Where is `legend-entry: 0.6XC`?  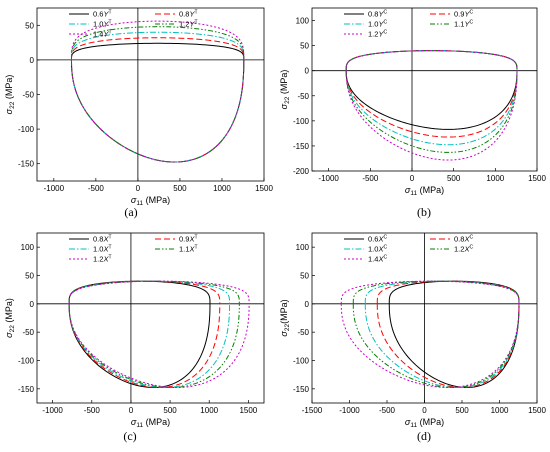 legend-entry: 0.6XC is located at coordinates (377, 239).